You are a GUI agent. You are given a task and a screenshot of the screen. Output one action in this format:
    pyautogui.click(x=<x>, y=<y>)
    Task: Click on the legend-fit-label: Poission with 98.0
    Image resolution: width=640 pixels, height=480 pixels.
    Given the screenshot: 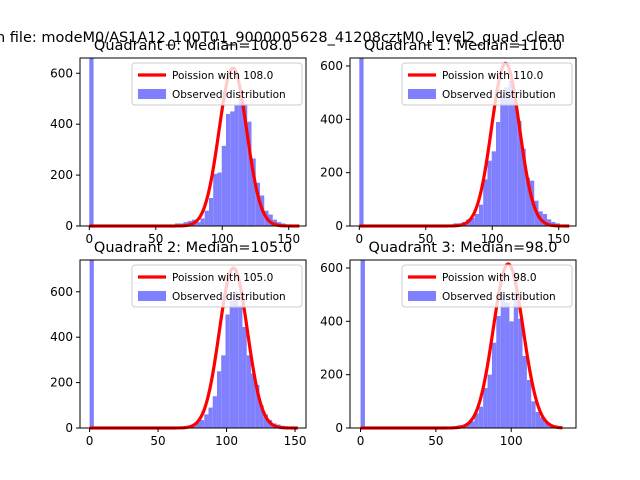 What is the action you would take?
    pyautogui.click(x=489, y=278)
    